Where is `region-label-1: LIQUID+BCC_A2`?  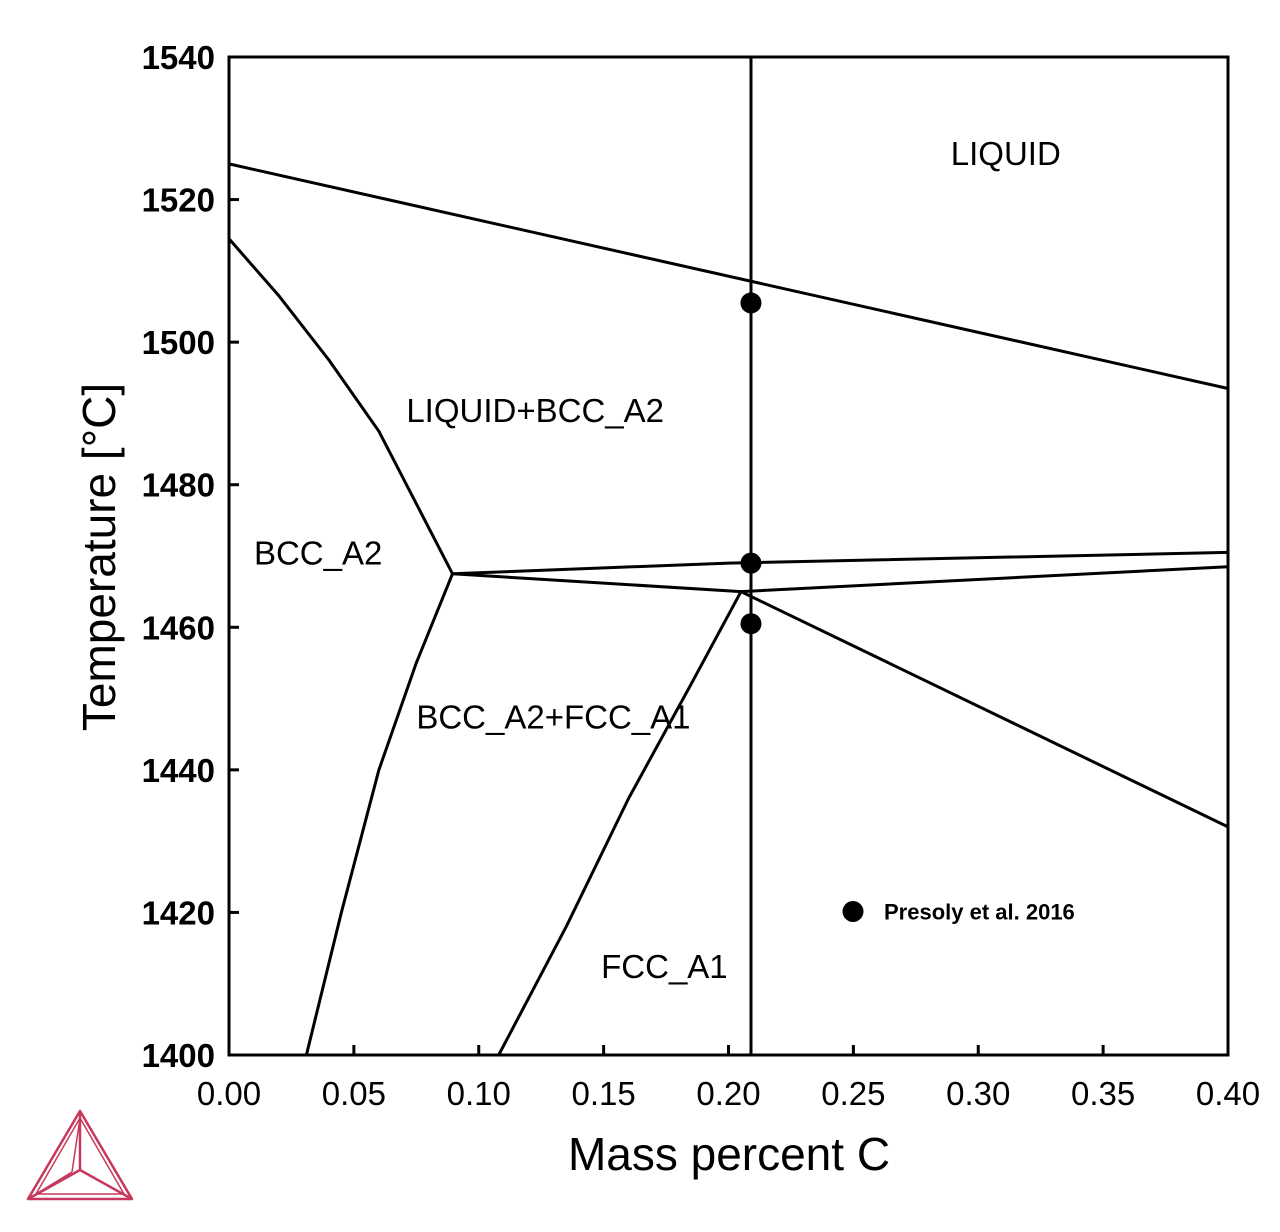
region-label-1: LIQUID+BCC_A2 is located at coordinates (535, 410).